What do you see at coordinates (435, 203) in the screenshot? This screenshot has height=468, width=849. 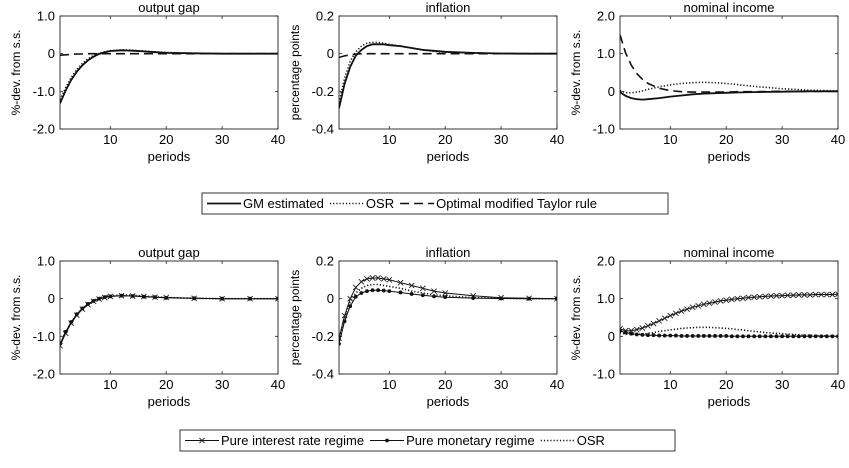 I see `legend-box` at bounding box center [435, 203].